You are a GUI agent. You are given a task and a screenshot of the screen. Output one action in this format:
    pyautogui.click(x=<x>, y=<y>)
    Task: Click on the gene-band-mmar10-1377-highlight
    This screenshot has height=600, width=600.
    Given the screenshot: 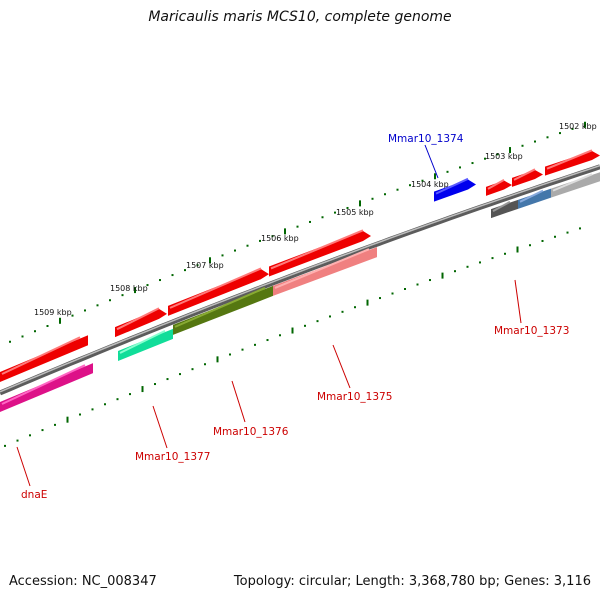 What is the action you would take?
    pyautogui.click(x=142, y=341)
    